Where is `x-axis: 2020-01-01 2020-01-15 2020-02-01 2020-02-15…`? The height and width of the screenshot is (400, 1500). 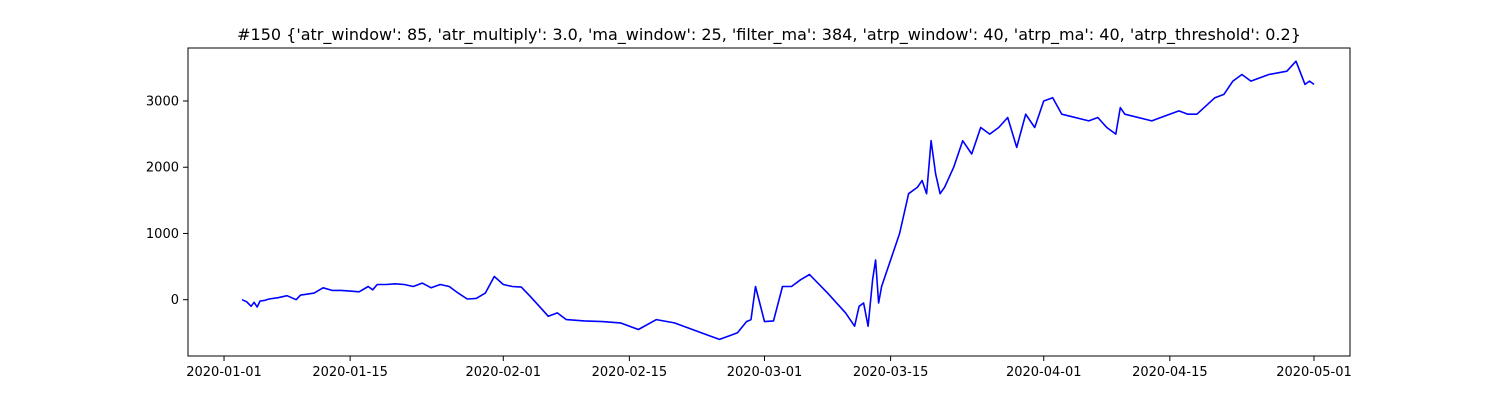
x-axis: 2020-01-01 2020-01-15 2020-02-01 2020-02-15… is located at coordinates (769, 368).